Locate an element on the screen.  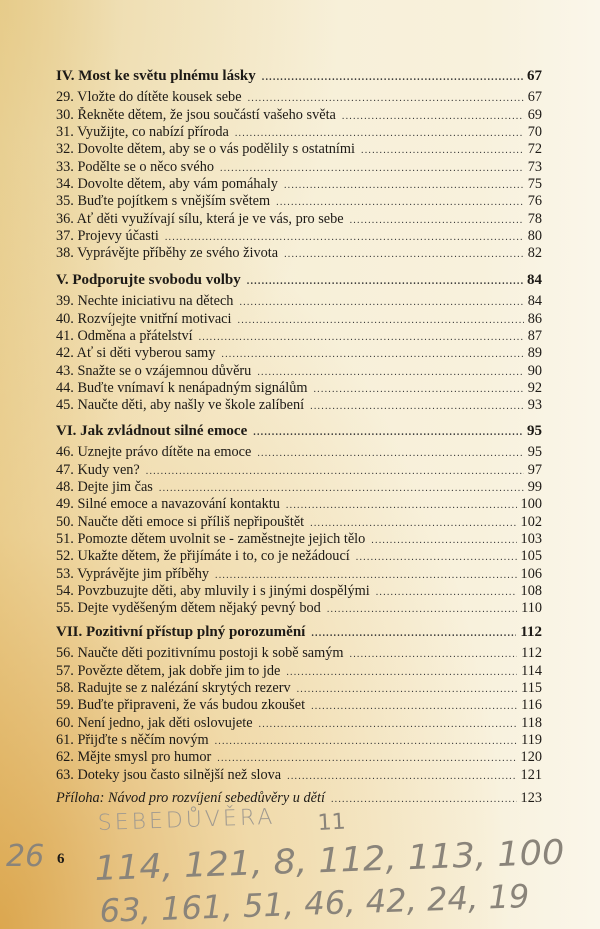
entry-page: 123 is located at coordinates (531, 798).